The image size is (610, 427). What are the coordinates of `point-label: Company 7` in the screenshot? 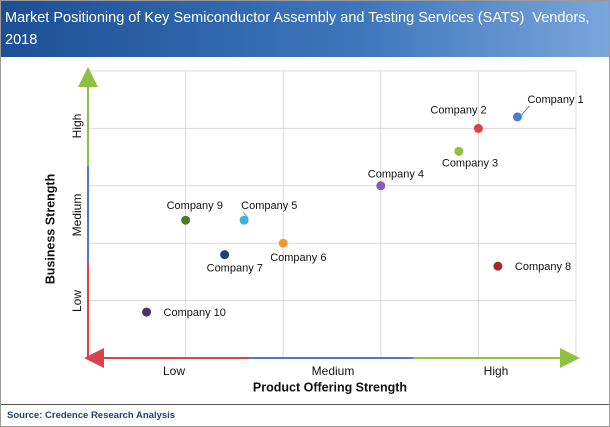 It's located at (235, 269).